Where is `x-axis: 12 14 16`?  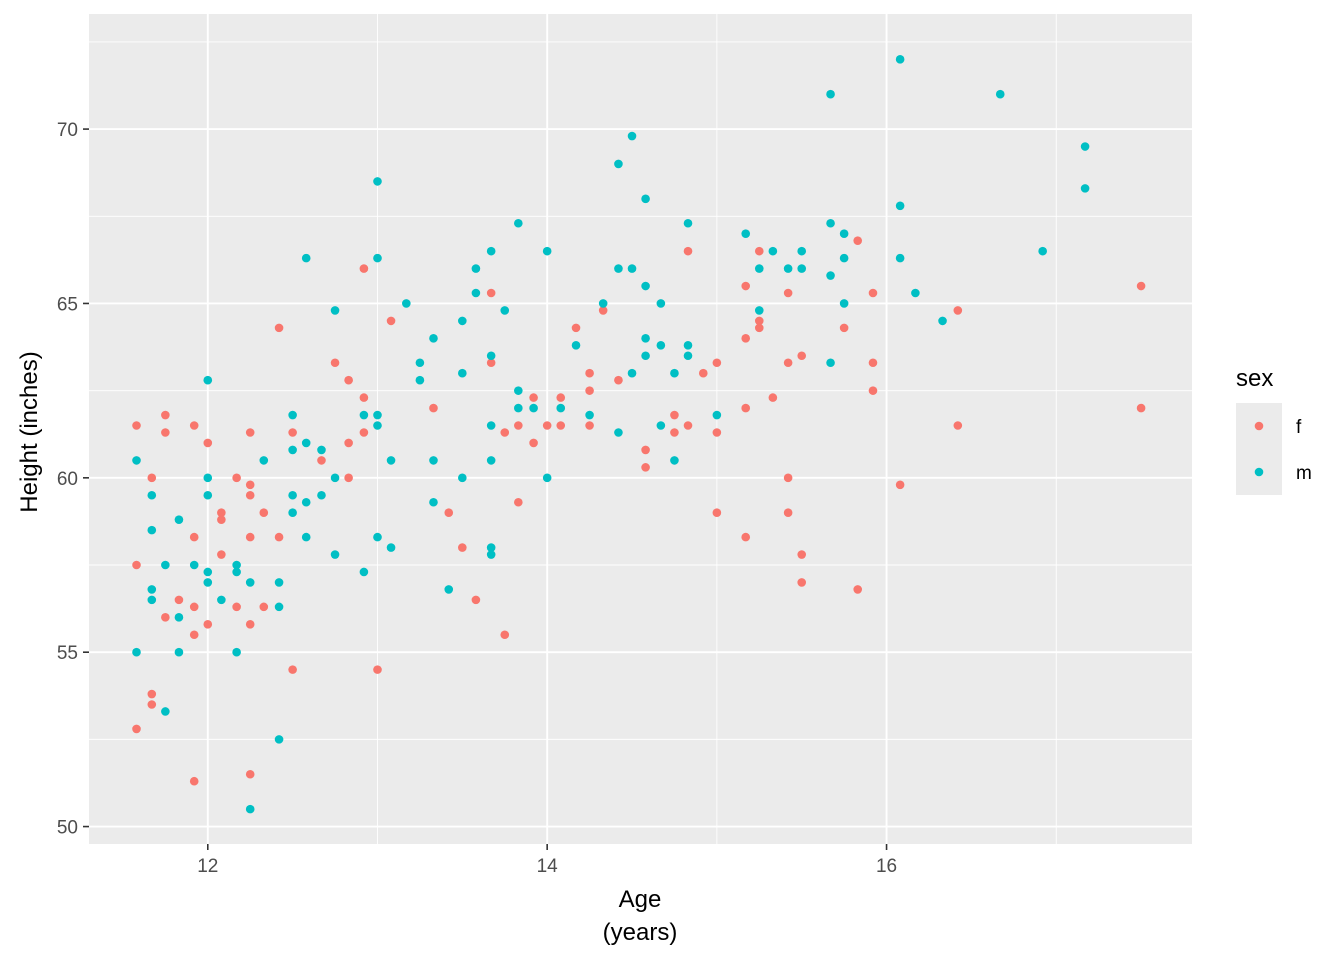 x-axis: 12 14 16 is located at coordinates (547, 860).